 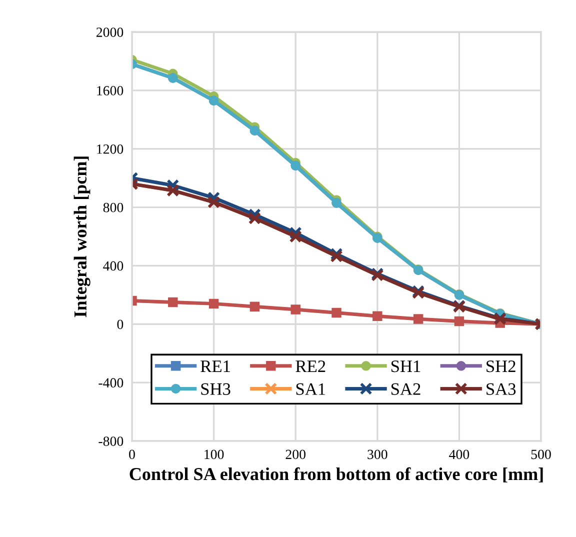 What do you see at coordinates (336, 474) in the screenshot?
I see `x-axis-title: Control SA elevation from bottom of active core [mm]` at bounding box center [336, 474].